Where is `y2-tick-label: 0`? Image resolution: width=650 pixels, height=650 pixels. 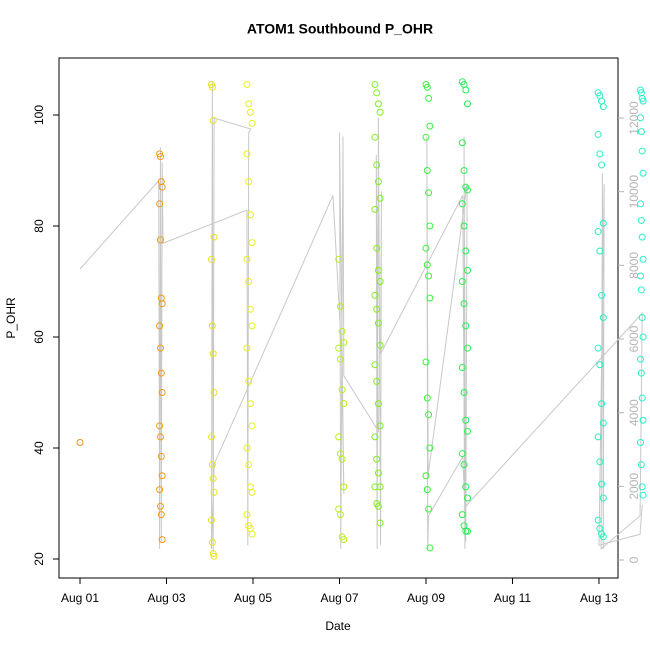 y2-tick-label: 0 is located at coordinates (634, 559).